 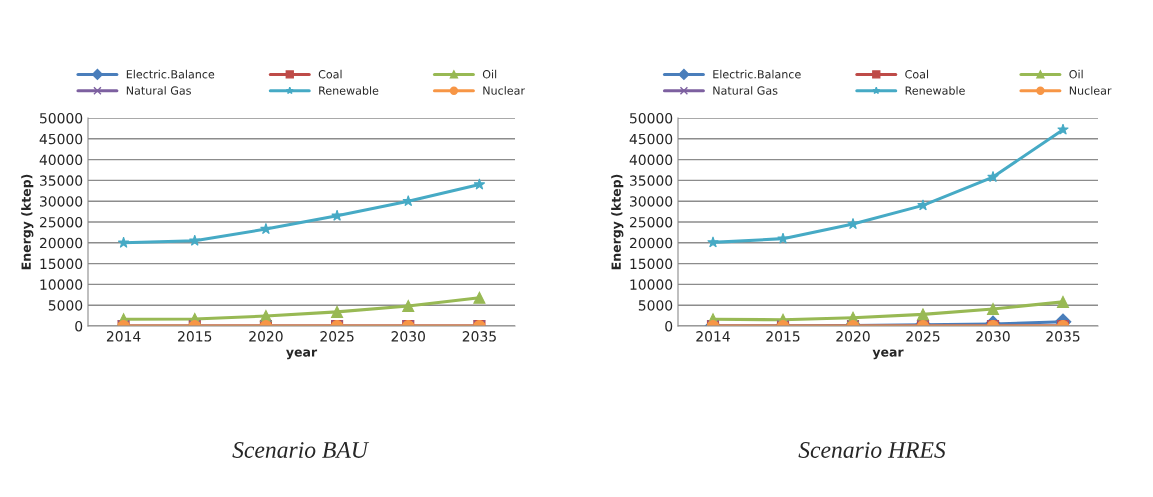 I want to click on text: Scenario BAU, so click(x=301, y=450).